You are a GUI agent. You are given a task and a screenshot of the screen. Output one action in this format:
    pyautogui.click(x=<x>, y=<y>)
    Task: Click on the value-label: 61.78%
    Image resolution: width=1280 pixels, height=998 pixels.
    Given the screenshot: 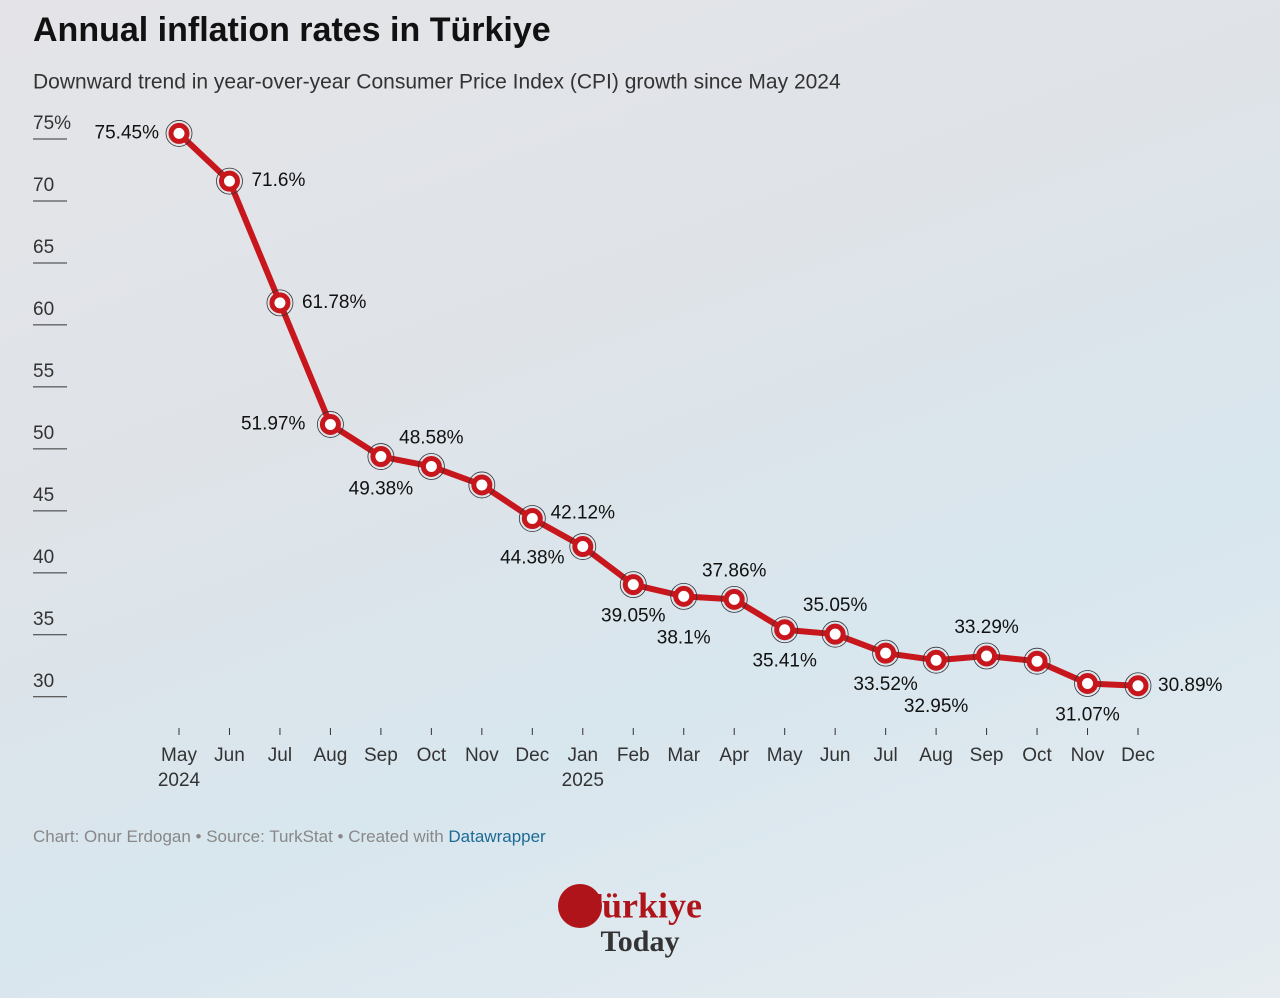 What is the action you would take?
    pyautogui.click(x=334, y=302)
    